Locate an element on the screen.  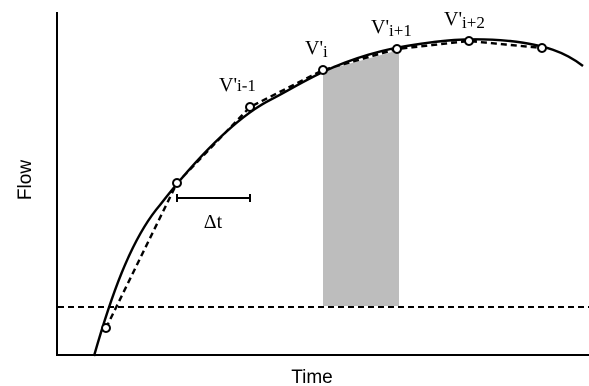
delta-t-label: Δt is located at coordinates (213, 222).